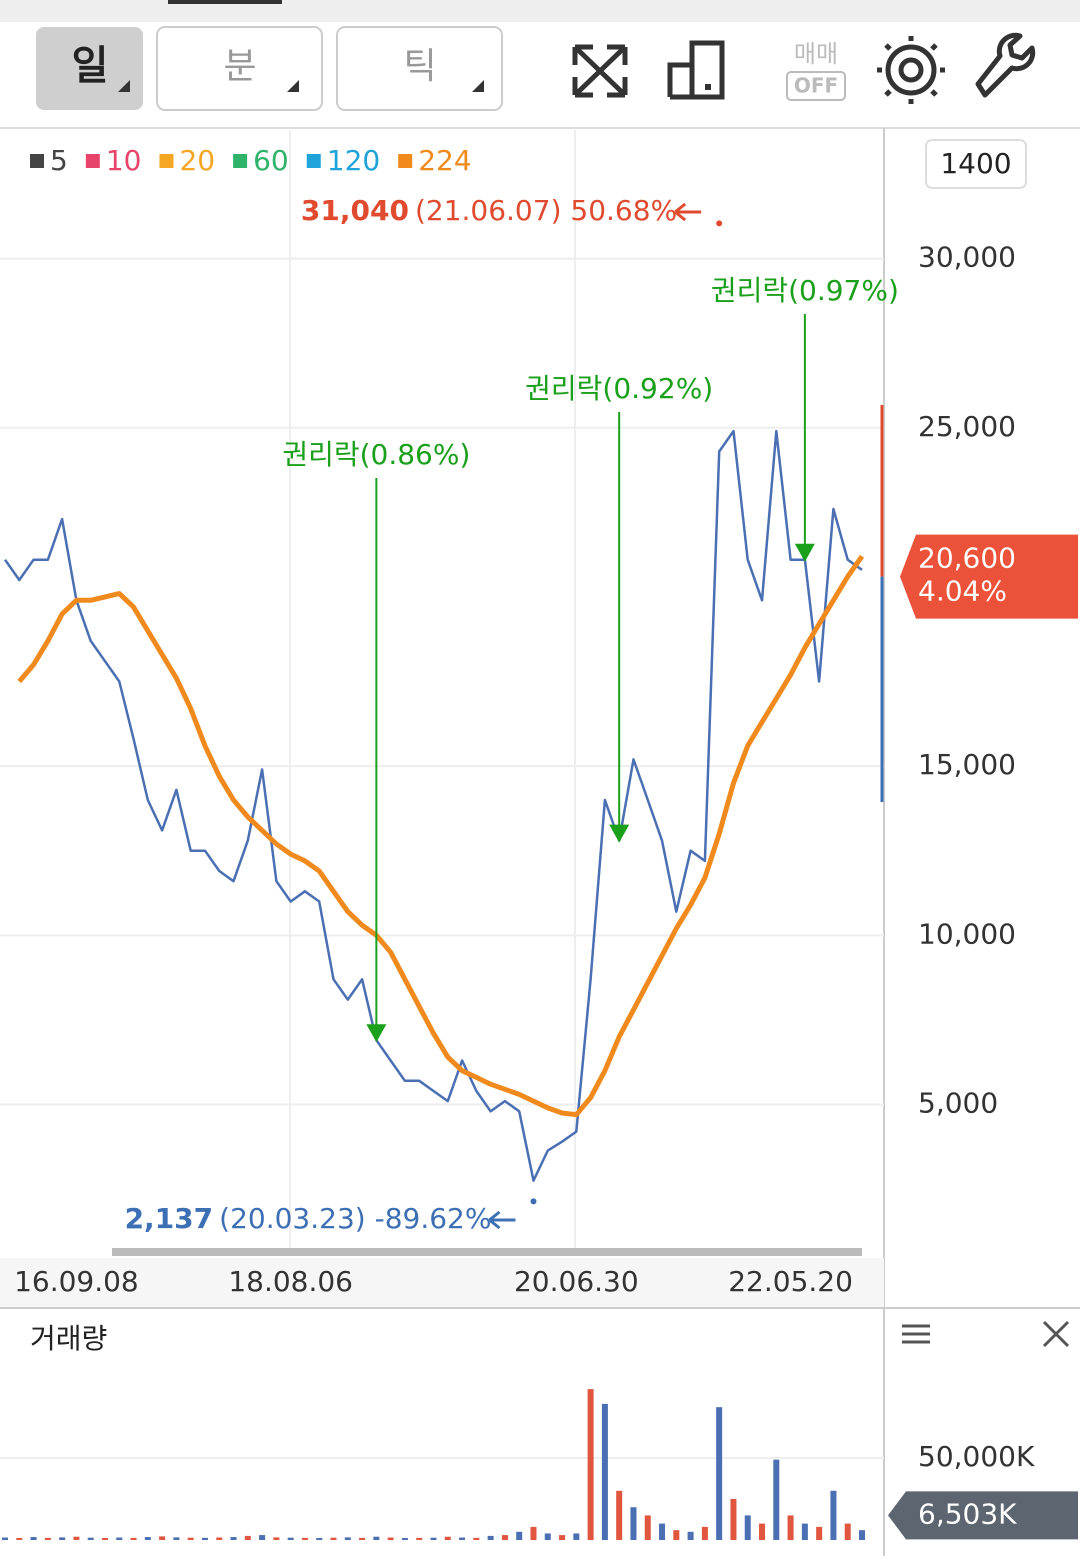  I want to click on legend-label: 60, so click(271, 160).